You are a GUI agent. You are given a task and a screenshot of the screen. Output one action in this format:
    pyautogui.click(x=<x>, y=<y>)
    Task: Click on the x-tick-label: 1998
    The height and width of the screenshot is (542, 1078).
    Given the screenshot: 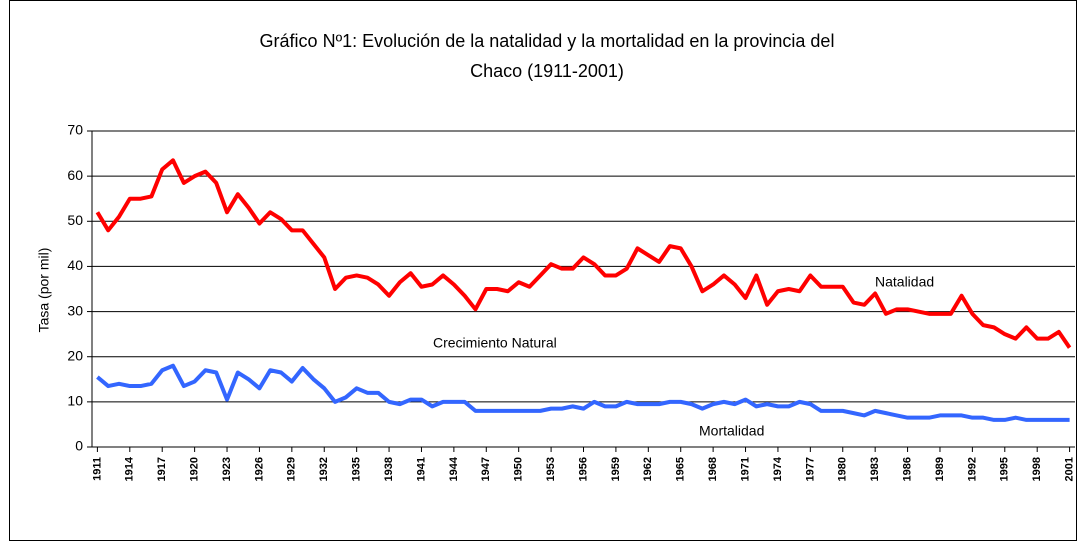 What is the action you would take?
    pyautogui.click(x=1037, y=469)
    